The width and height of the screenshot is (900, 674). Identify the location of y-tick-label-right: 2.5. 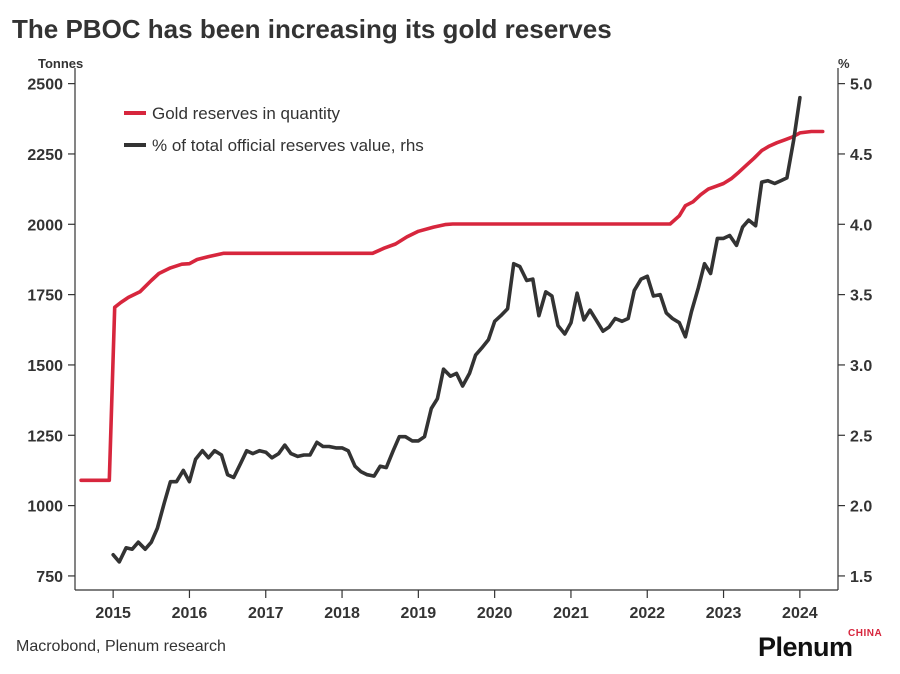
(861, 436).